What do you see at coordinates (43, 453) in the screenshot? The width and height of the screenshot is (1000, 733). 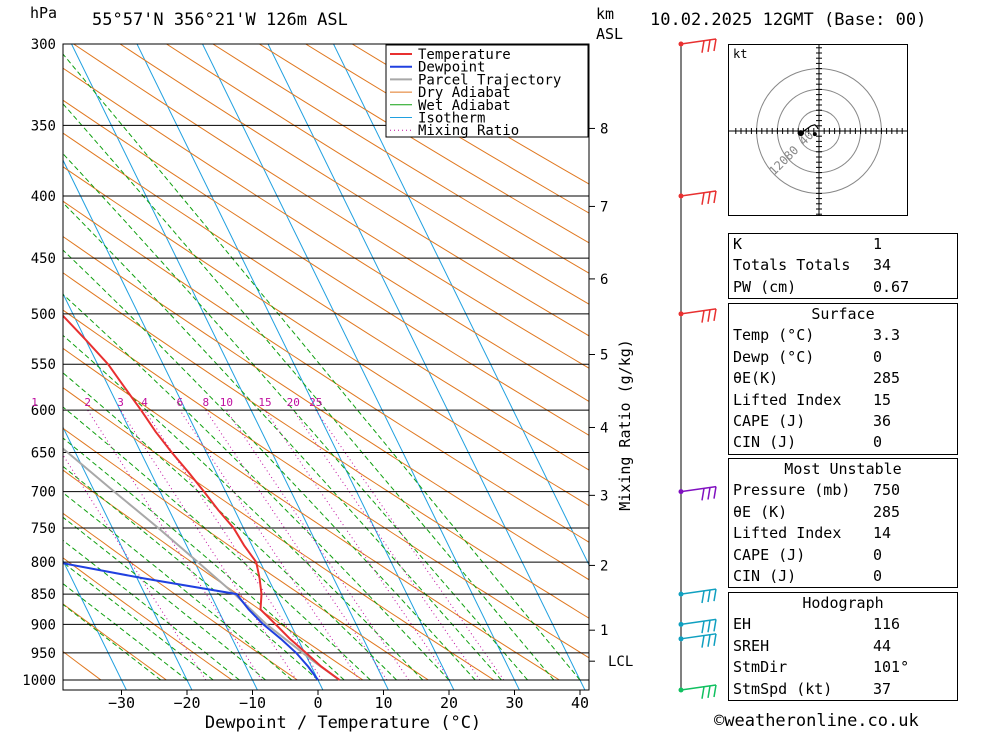 I see `y-tick-label: 650` at bounding box center [43, 453].